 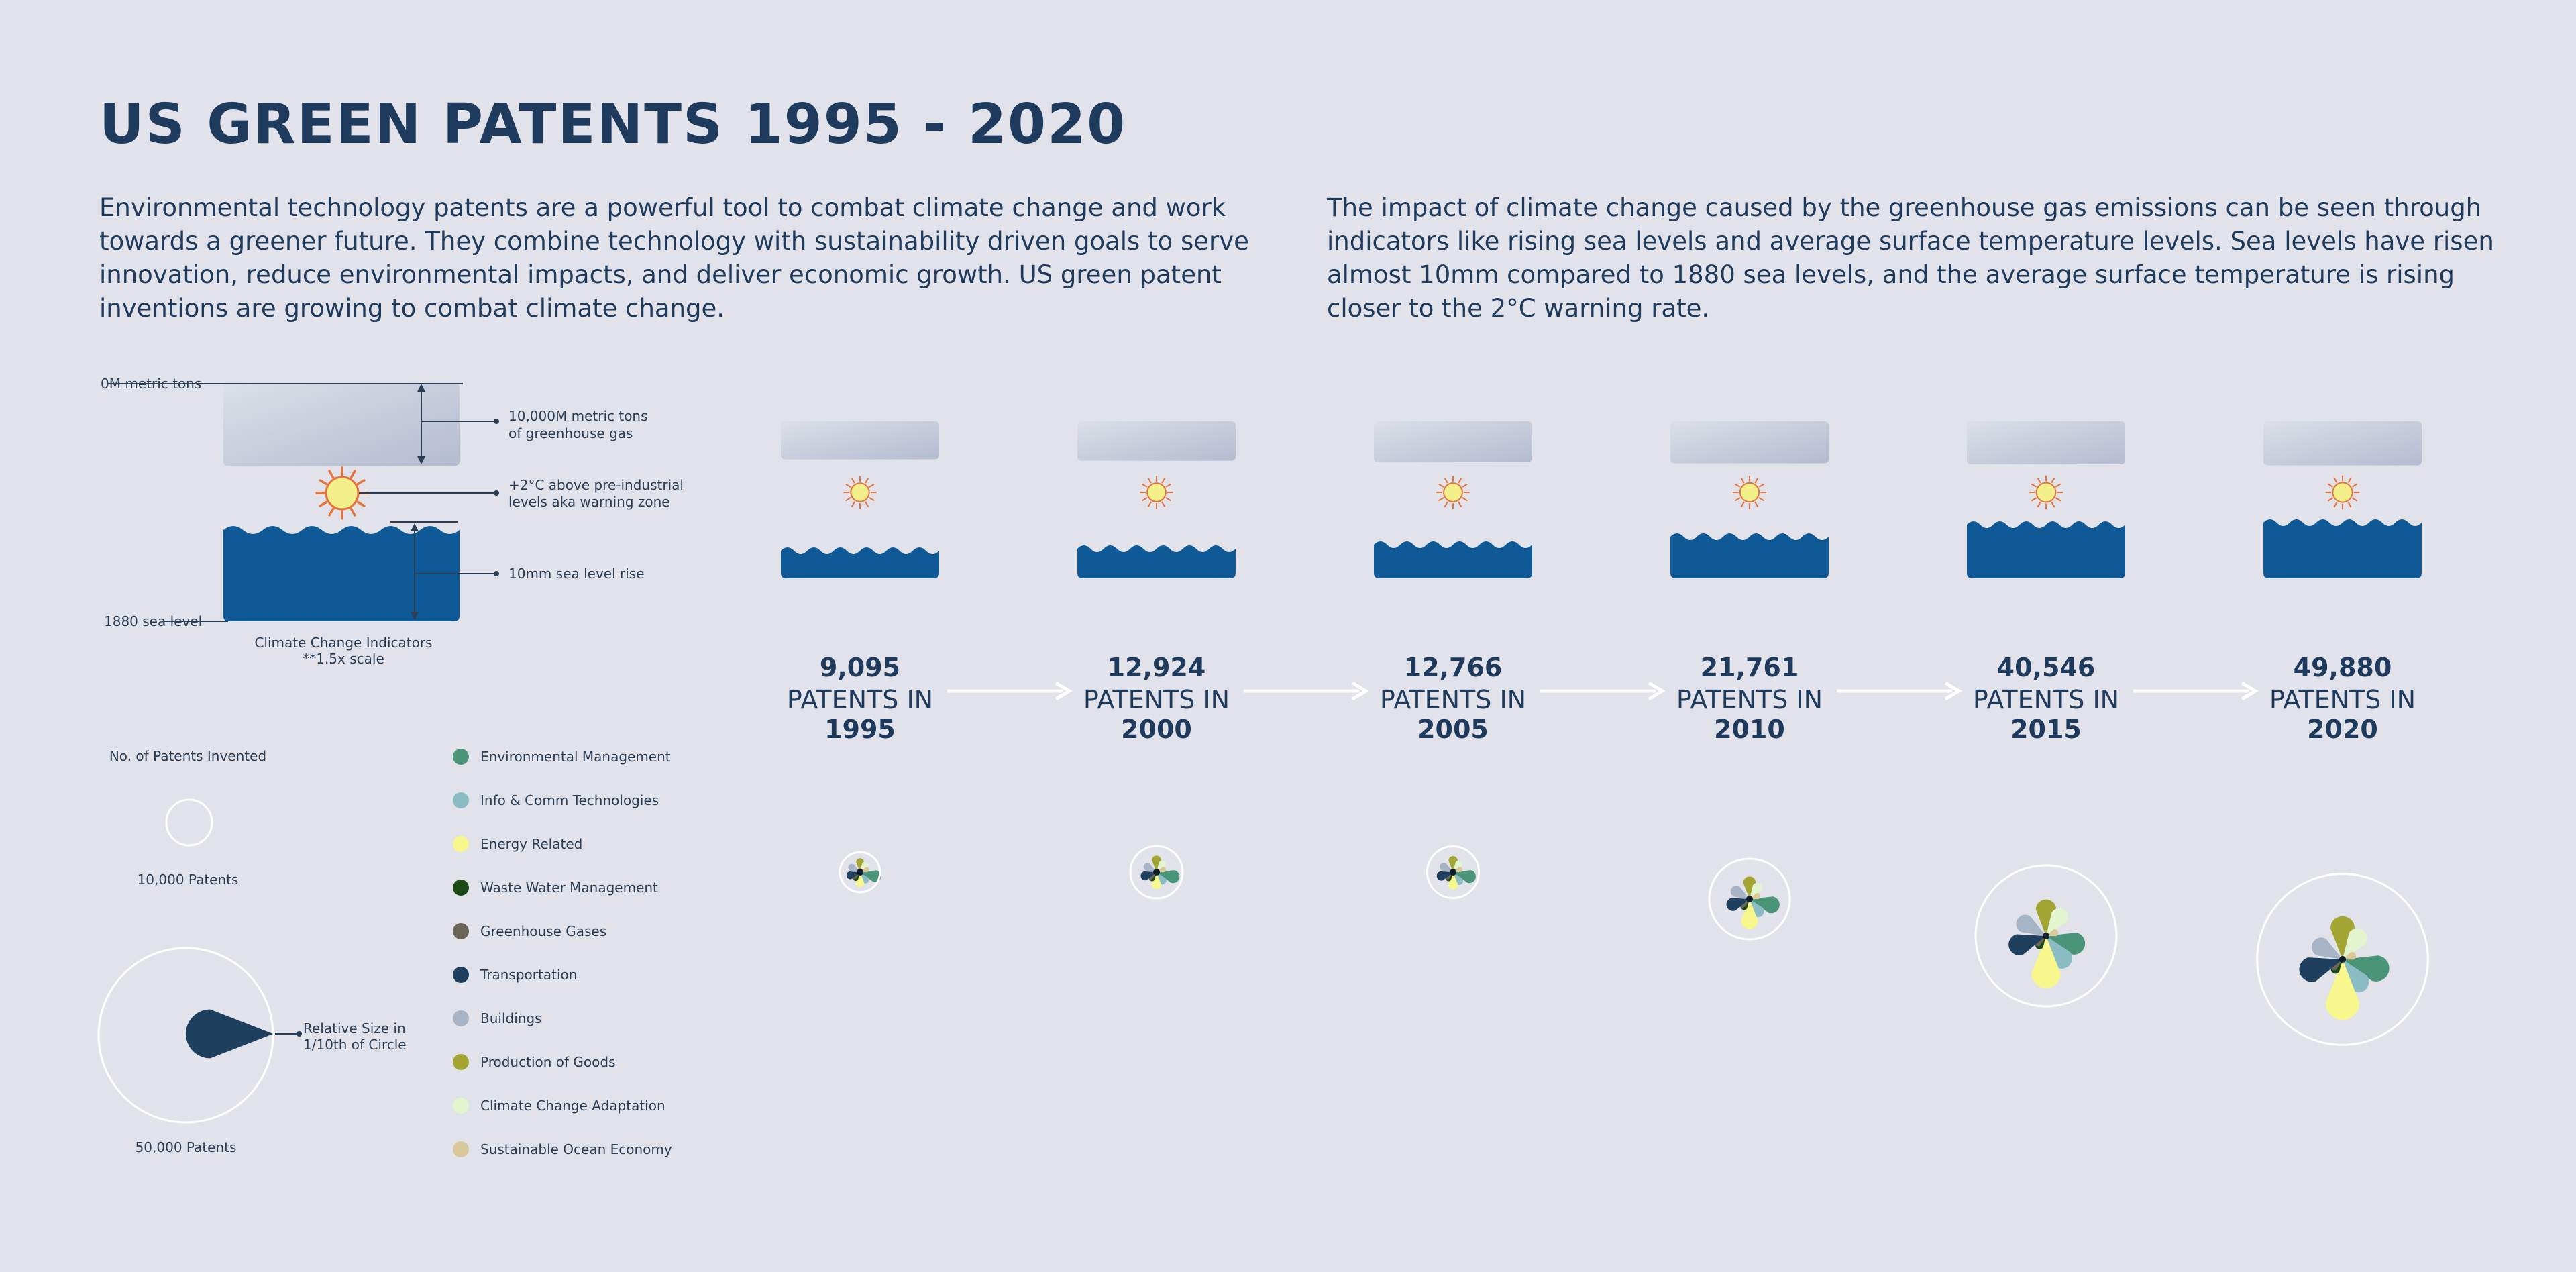 I want to click on size-legend-petal-line2: 1/10th of Circle, so click(x=355, y=1045).